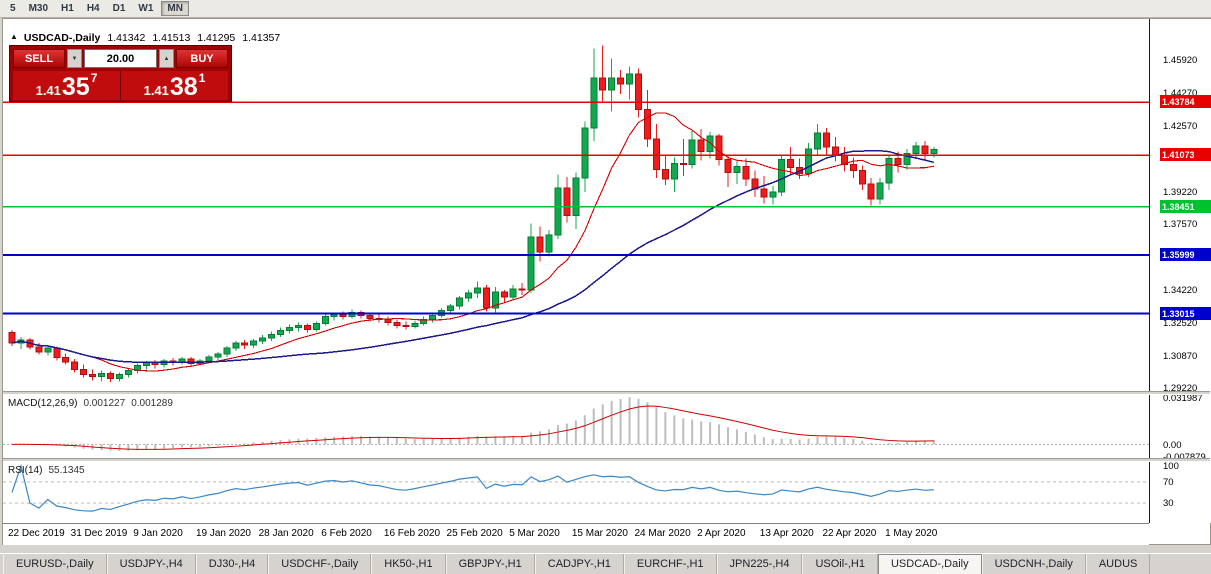 The width and height of the screenshot is (1211, 574). What do you see at coordinates (74, 58) in the screenshot?
I see `volume-decrease-button: ▼` at bounding box center [74, 58].